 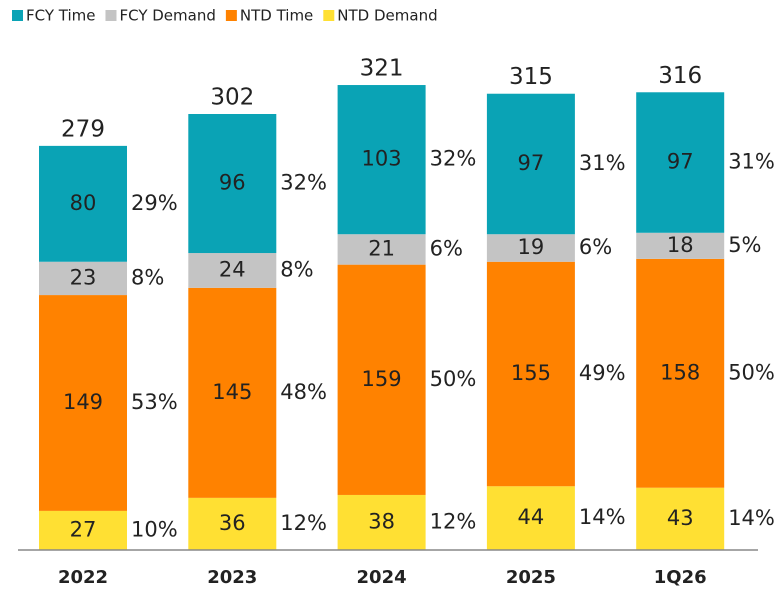 What do you see at coordinates (531, 77) in the screenshot?
I see `total-label: 315` at bounding box center [531, 77].